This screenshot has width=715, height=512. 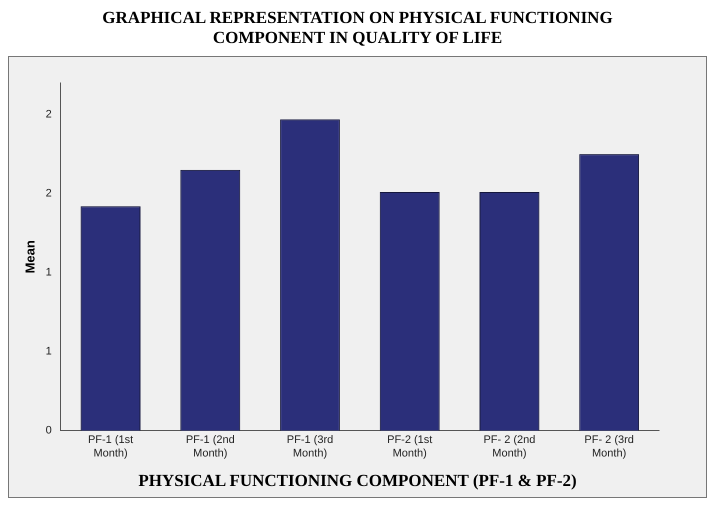 What do you see at coordinates (30, 257) in the screenshot?
I see `y-axis-title: Mean` at bounding box center [30, 257].